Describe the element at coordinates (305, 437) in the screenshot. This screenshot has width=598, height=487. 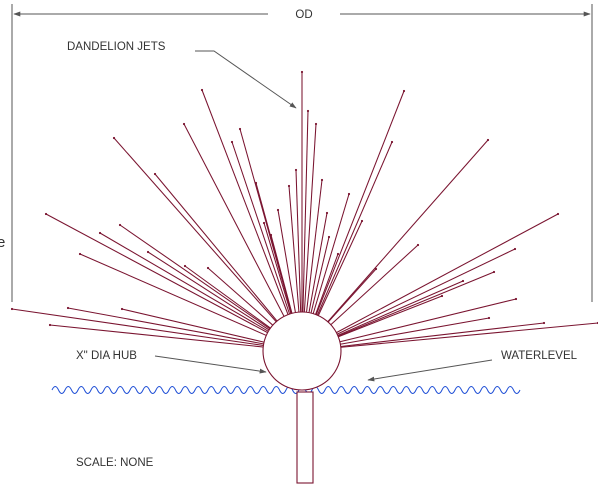
I see `supply-pipe` at that location.